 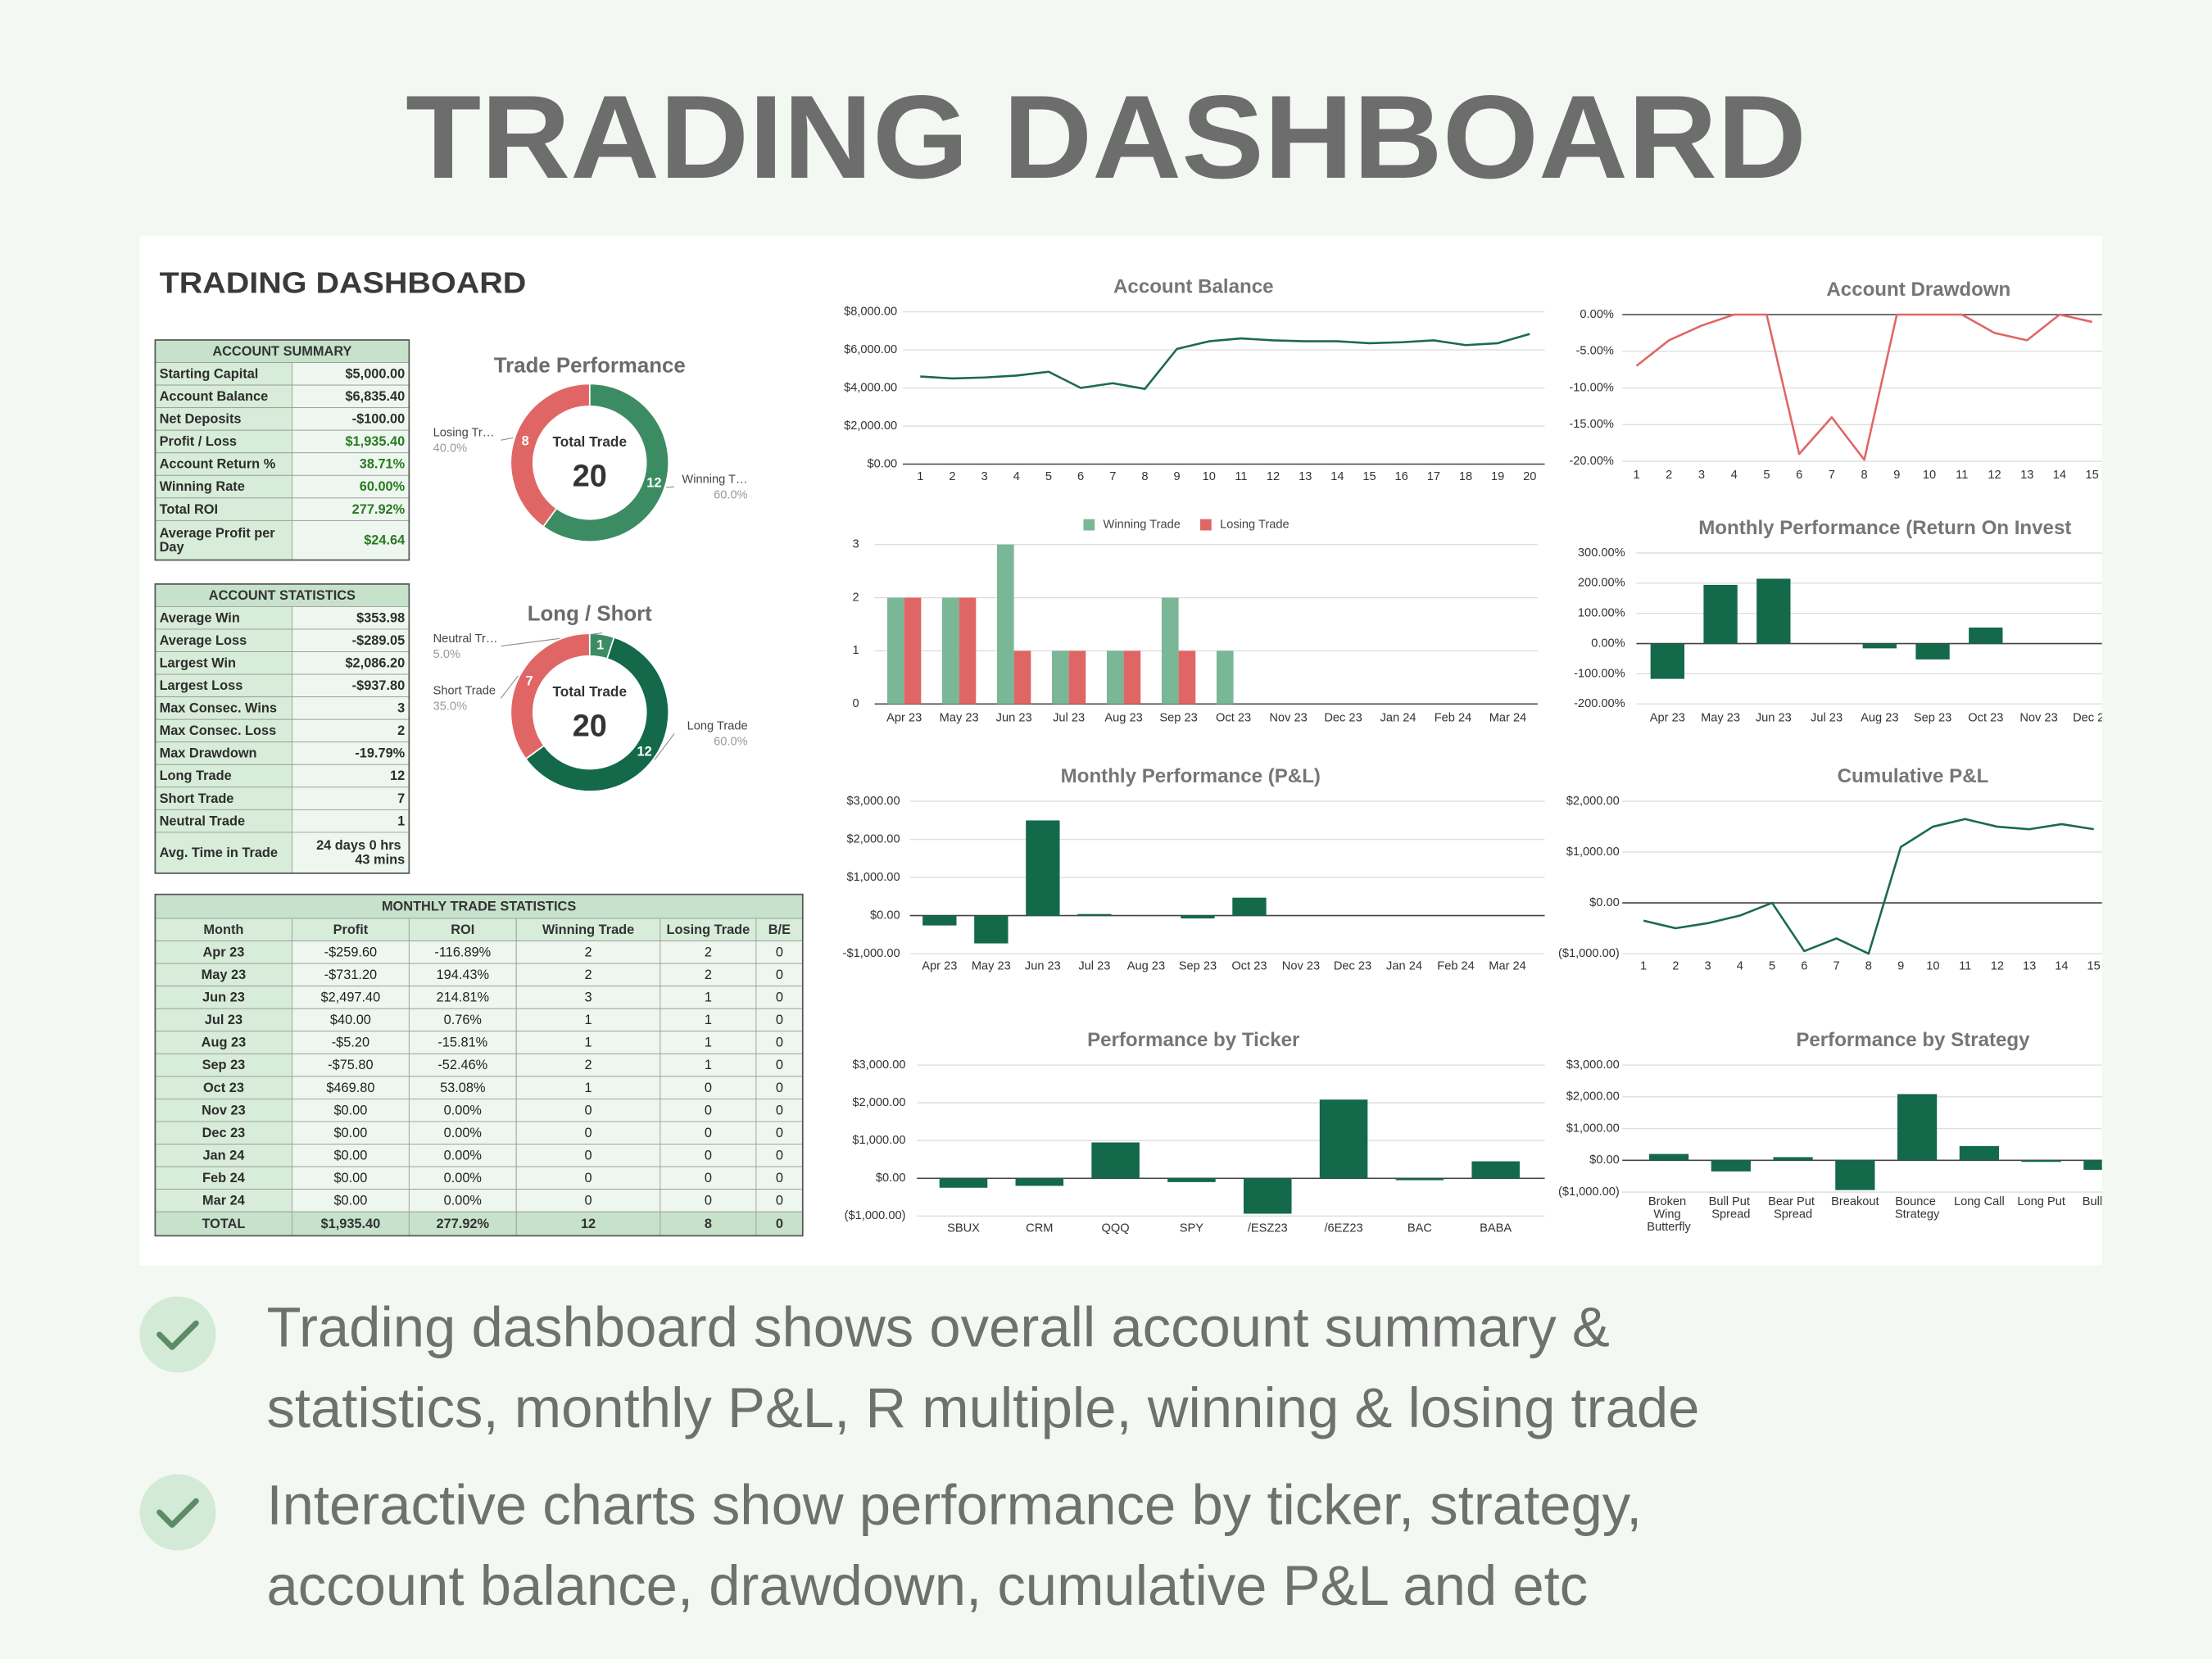 What do you see at coordinates (2029, 965) in the screenshot?
I see `x-tick-label: 13` at bounding box center [2029, 965].